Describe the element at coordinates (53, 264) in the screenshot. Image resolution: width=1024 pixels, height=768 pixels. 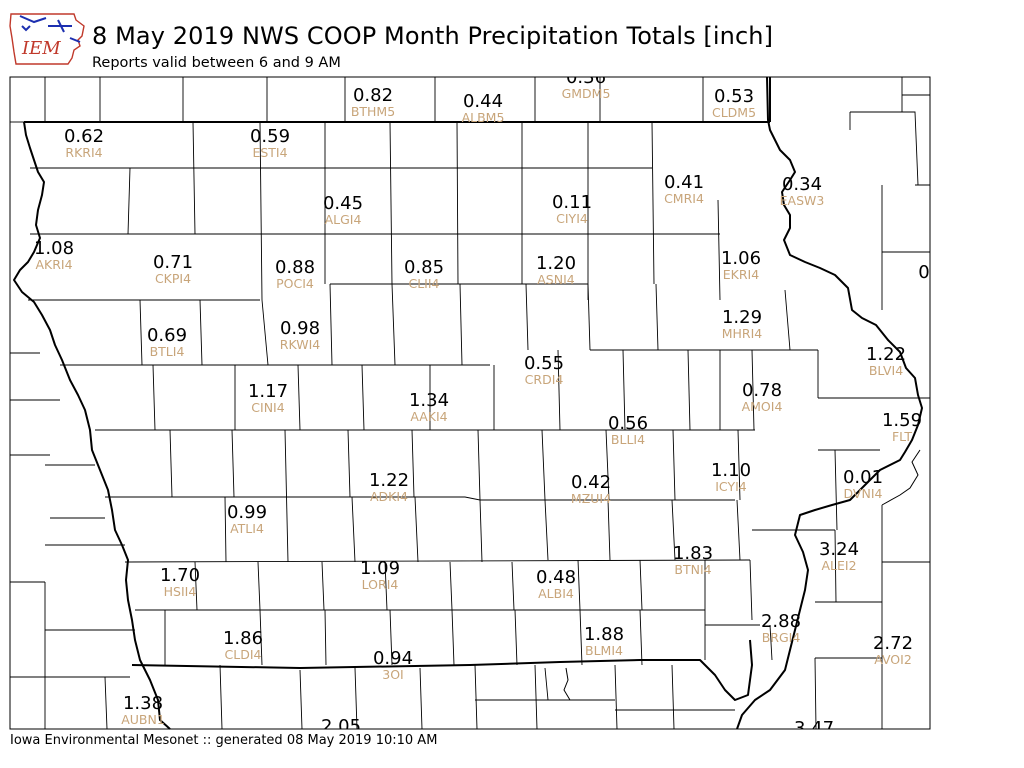
I see `station-id: AKRI4` at that location.